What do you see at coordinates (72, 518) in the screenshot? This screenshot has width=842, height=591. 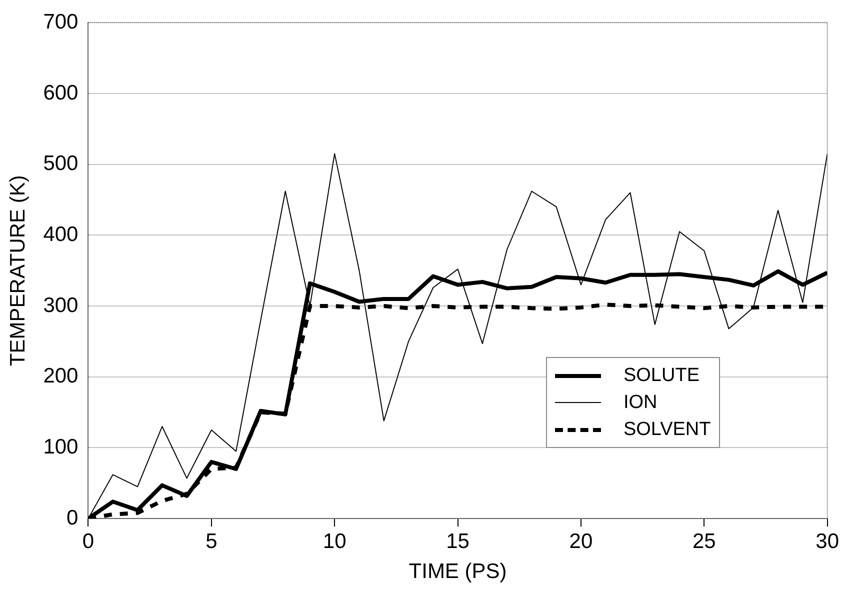 I see `y-tick-label: 0` at bounding box center [72, 518].